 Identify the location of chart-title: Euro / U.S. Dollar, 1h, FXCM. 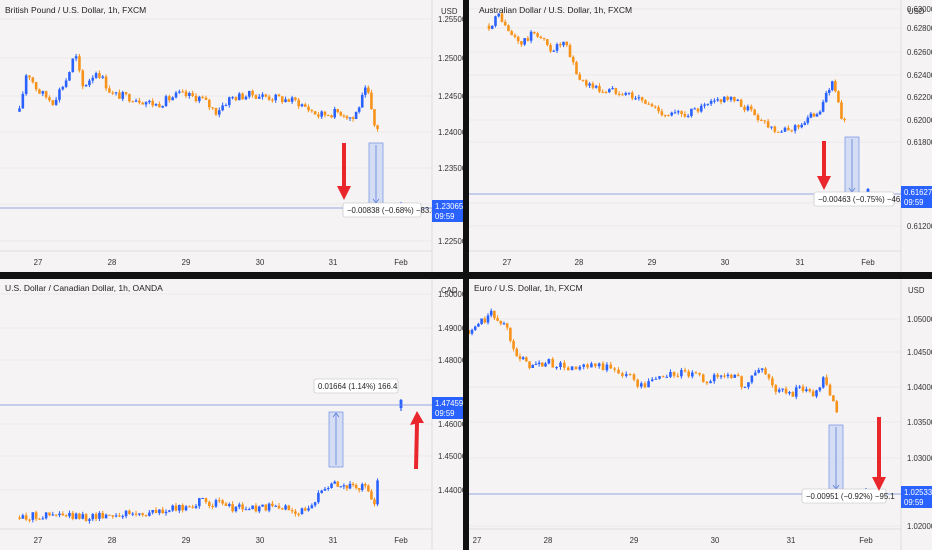
(528, 288).